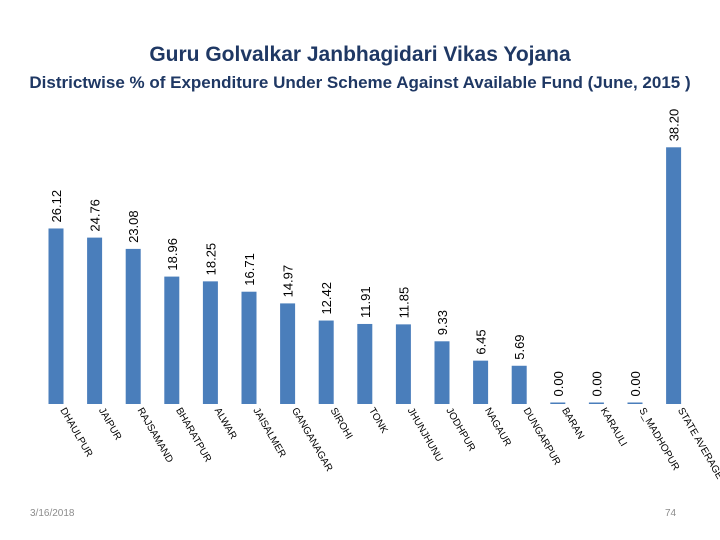 Image resolution: width=720 pixels, height=540 pixels. I want to click on chart-title: Guru Golvalkar Janbhagidari Vikas Yojana, so click(360, 54).